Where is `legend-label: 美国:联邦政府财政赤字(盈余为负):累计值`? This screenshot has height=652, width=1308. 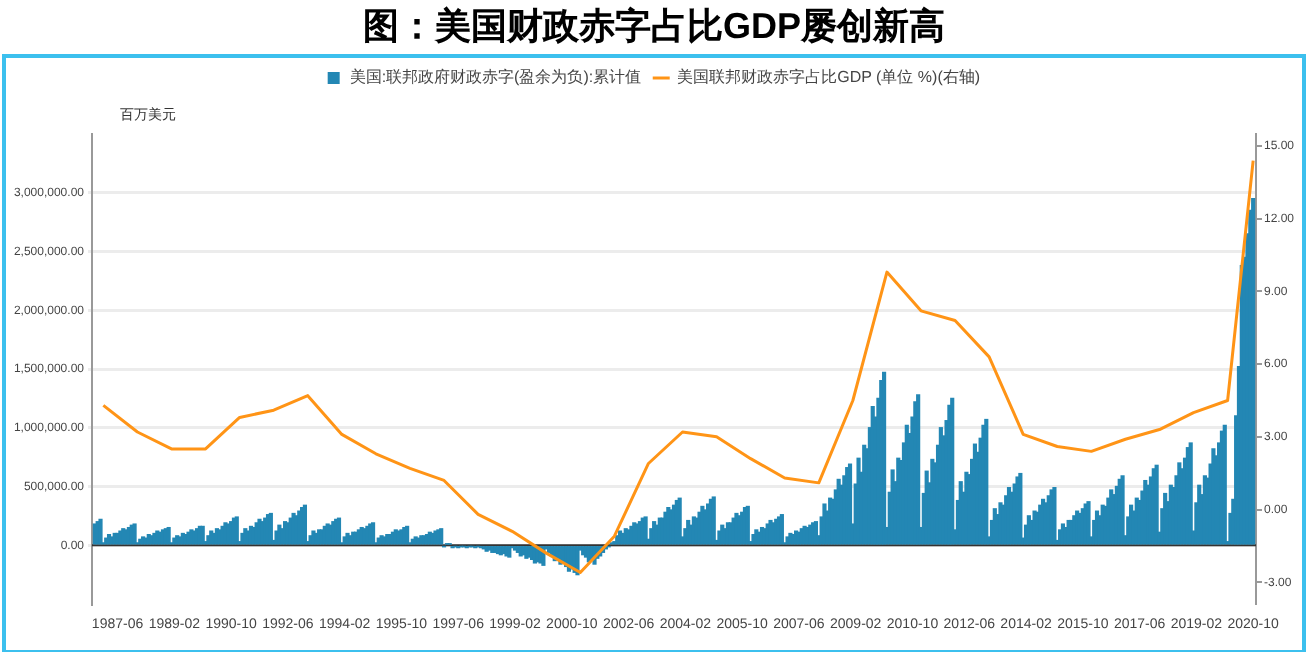
legend-label: 美国:联邦政府财政赤字(盈余为负):累计值 is located at coordinates (495, 77).